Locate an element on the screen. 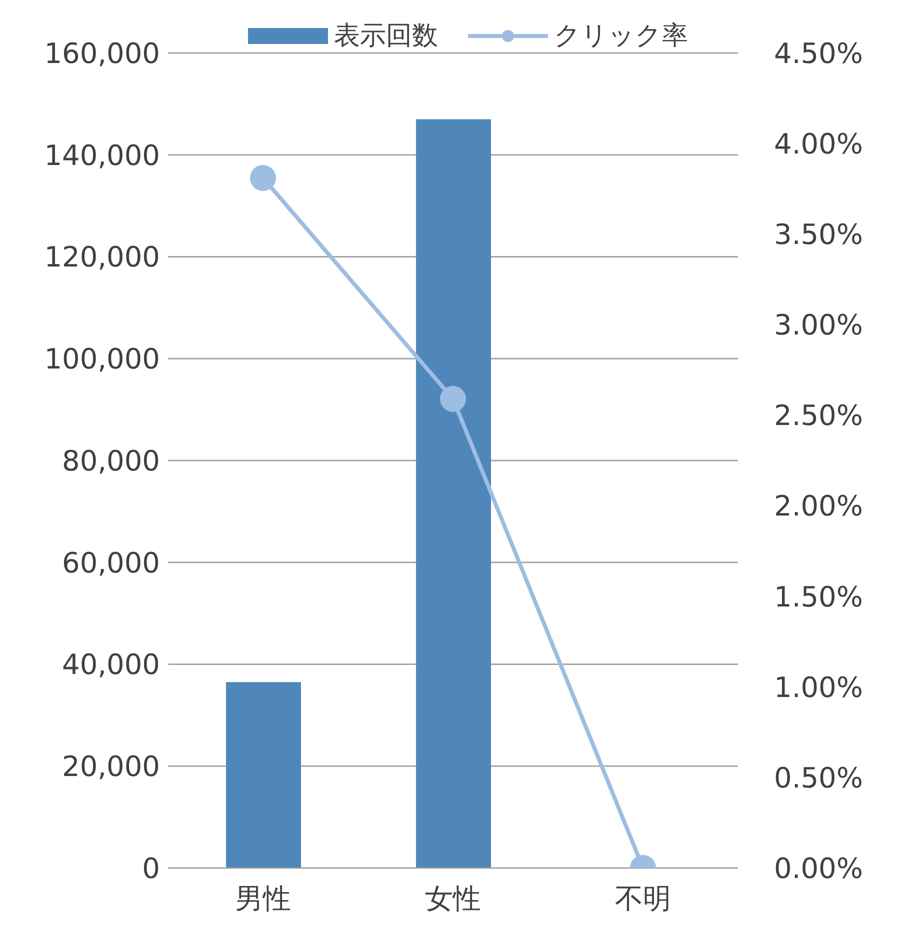  x-tick-label: 男性 is located at coordinates (263, 898).